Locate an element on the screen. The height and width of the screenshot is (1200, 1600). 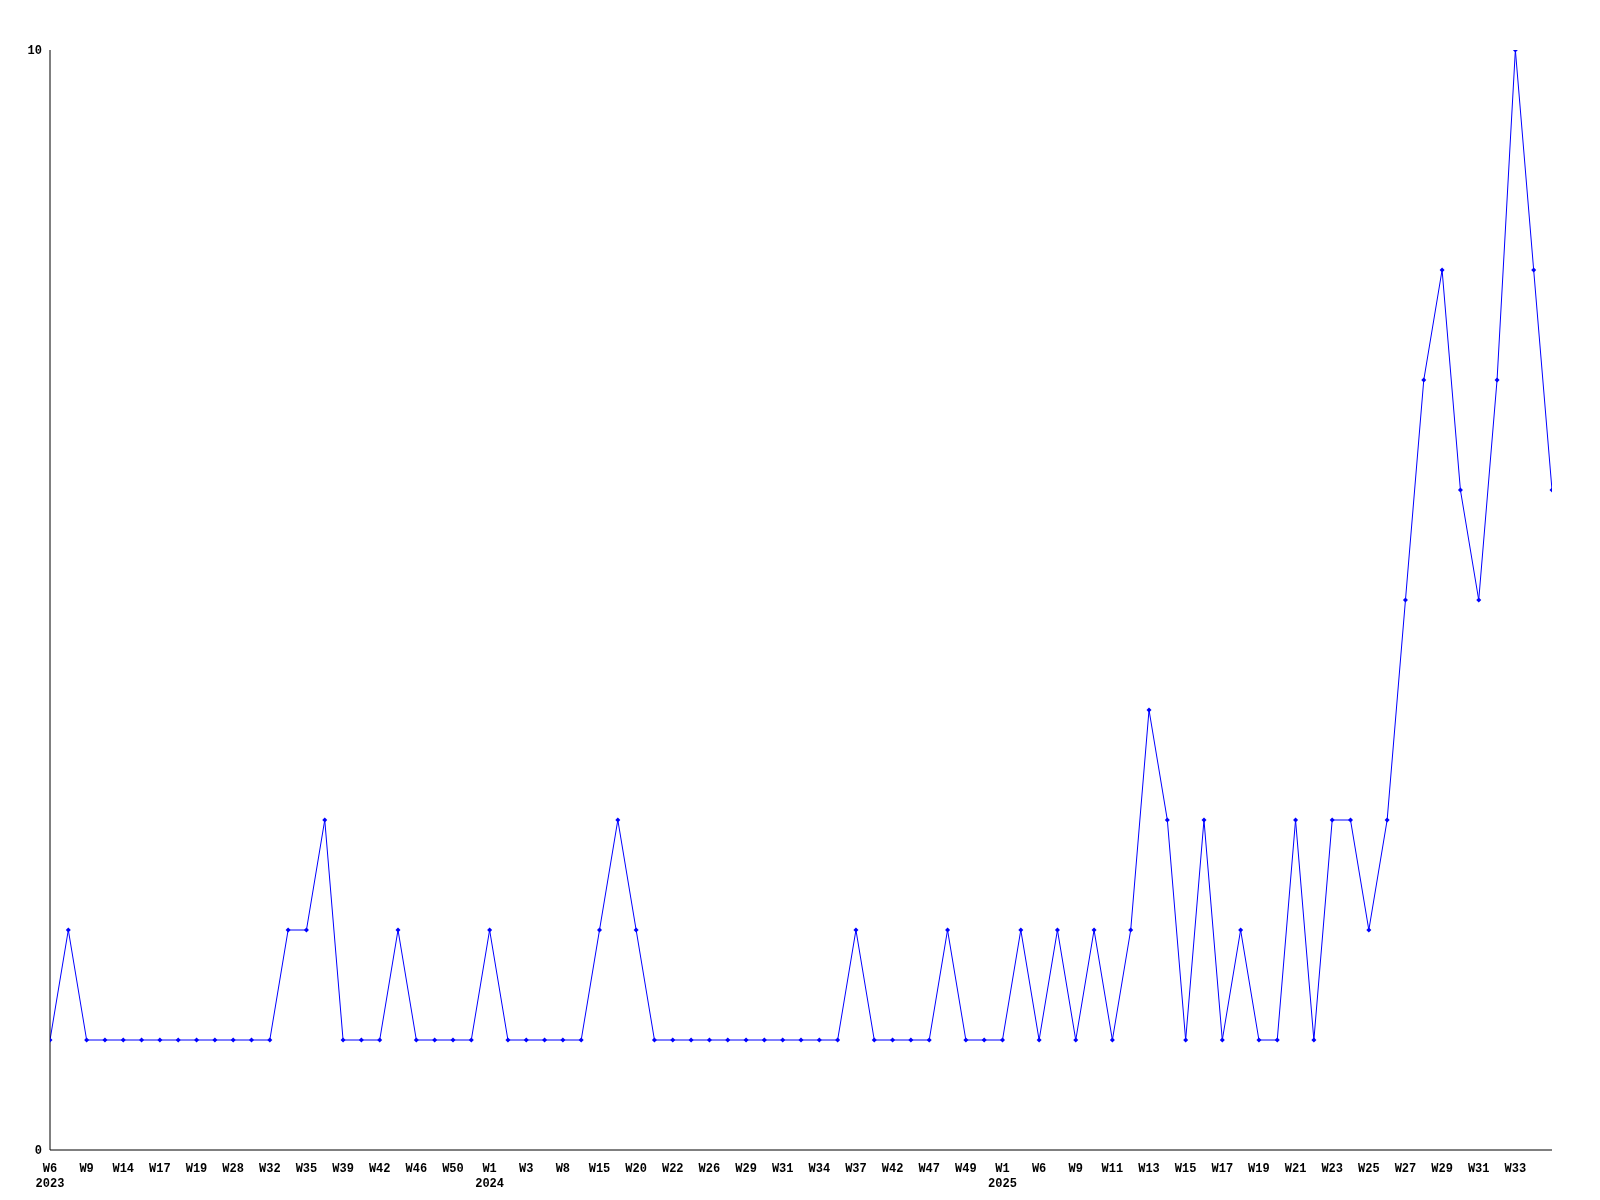
y-tick-label: 10 is located at coordinates (34, 51).